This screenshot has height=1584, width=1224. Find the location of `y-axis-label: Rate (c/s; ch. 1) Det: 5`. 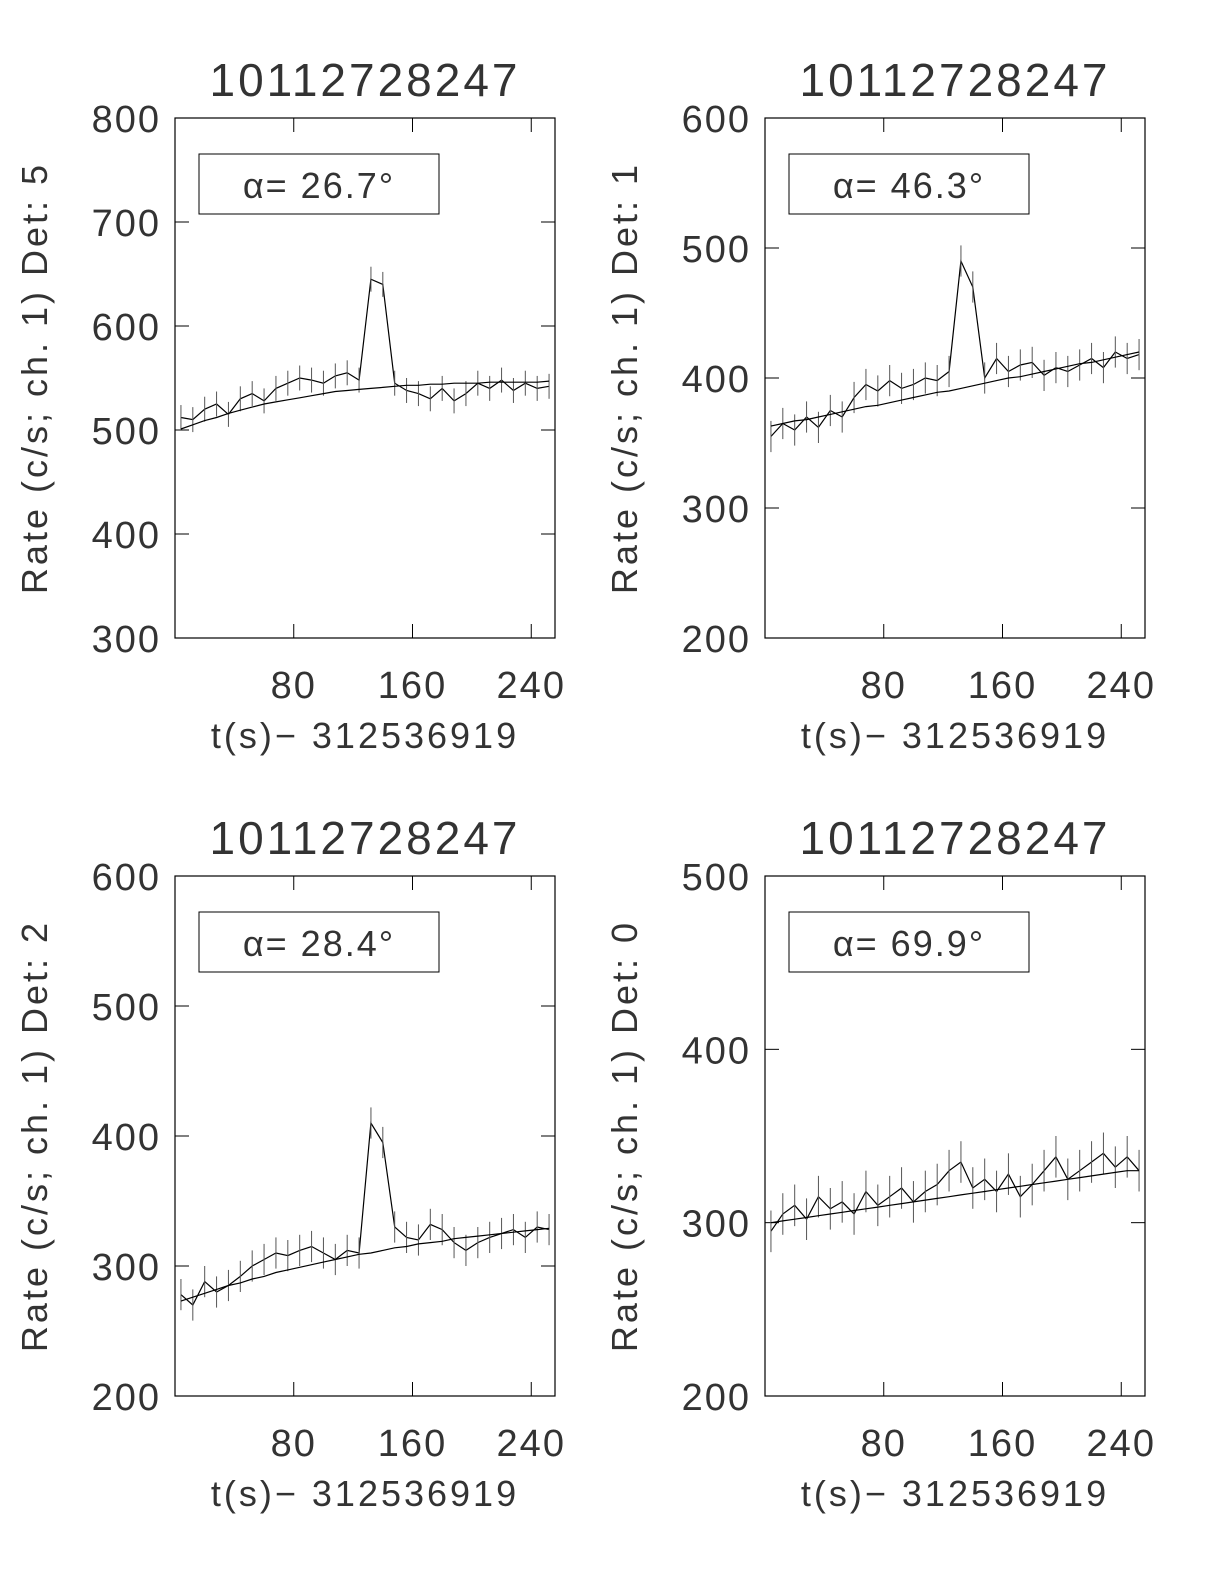

y-axis-label: Rate (c/s; ch. 1) Det: 5 is located at coordinates (34, 378).